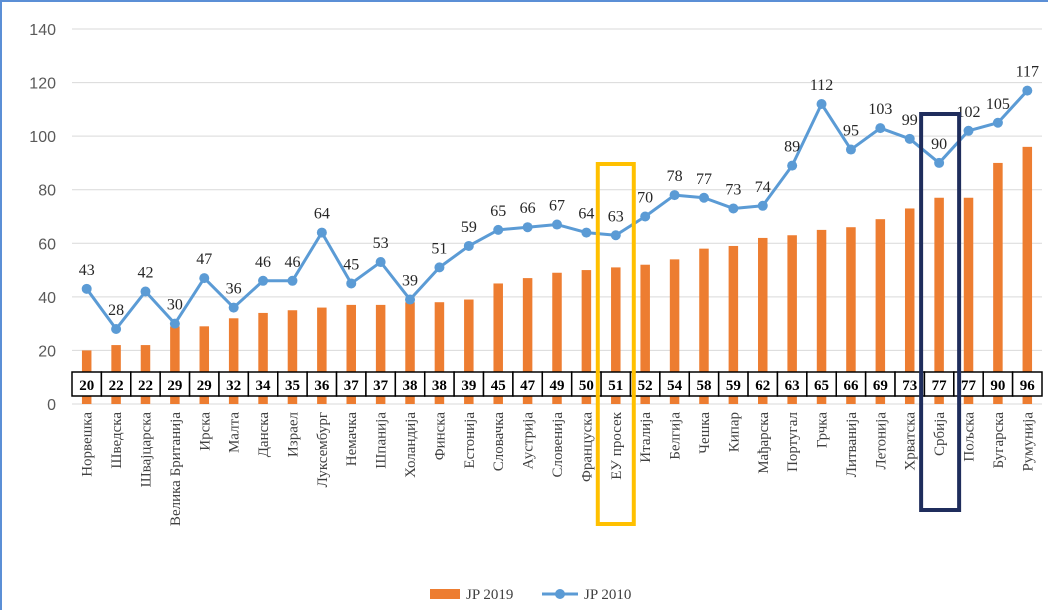  What do you see at coordinates (205, 431) in the screenshot?
I see `x-tick-label: Ирска` at bounding box center [205, 431].